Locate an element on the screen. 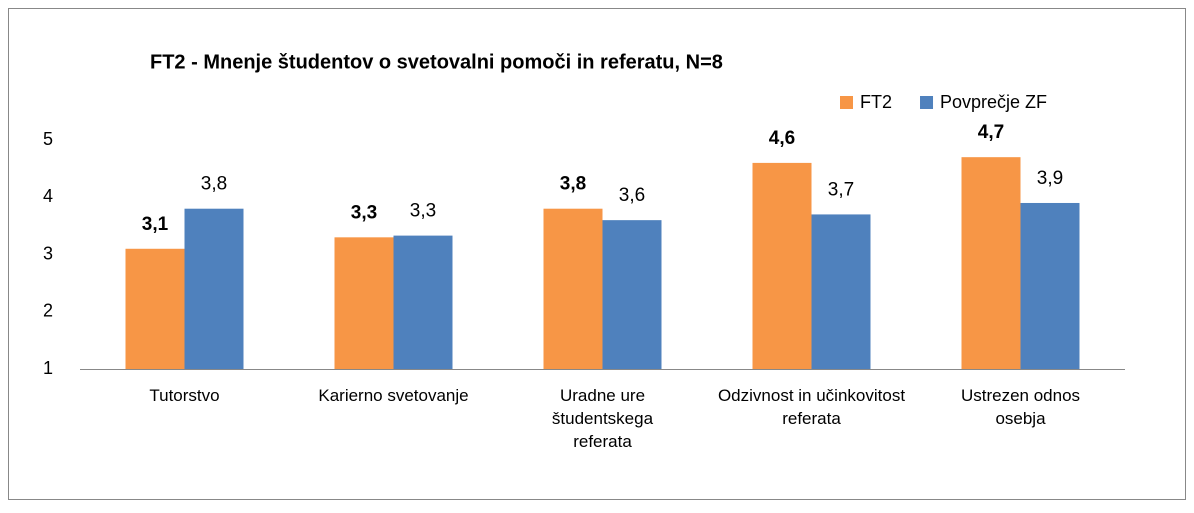 The image size is (1194, 513). legend-label: Povprečje ZF is located at coordinates (993, 102).